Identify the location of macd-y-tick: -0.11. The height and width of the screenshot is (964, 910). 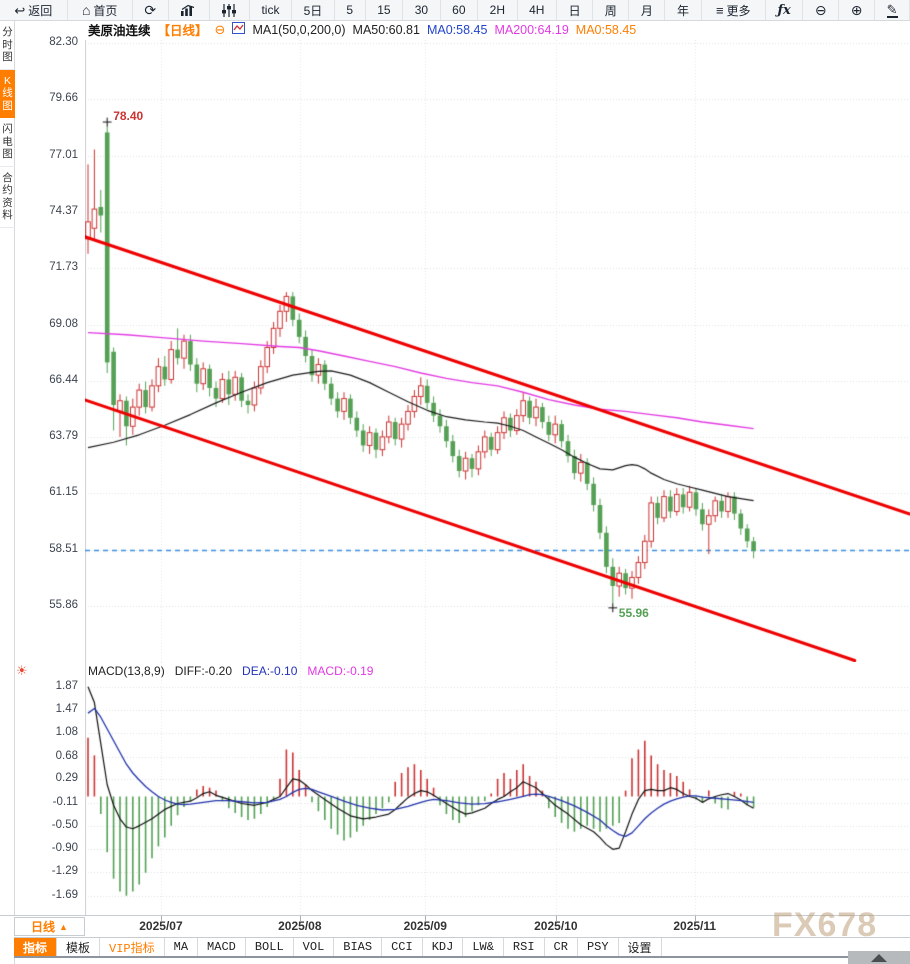
(65, 801).